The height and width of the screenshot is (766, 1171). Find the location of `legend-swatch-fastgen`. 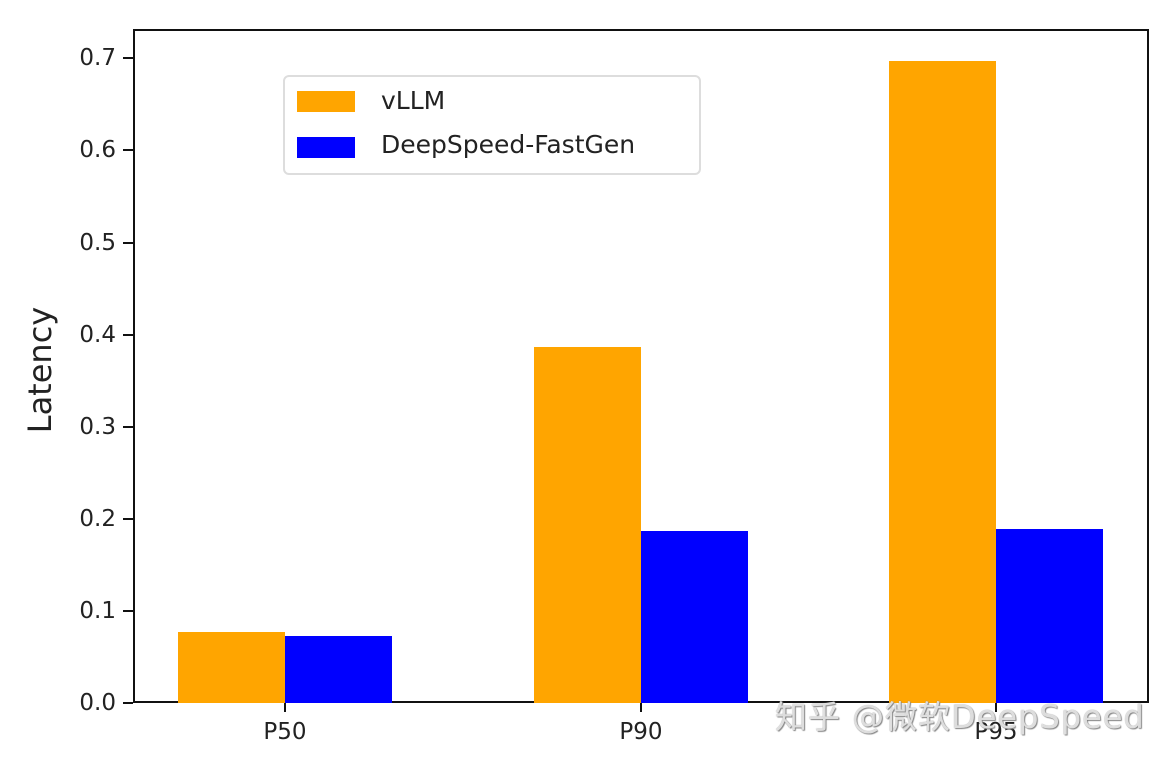

legend-swatch-fastgen is located at coordinates (326, 147).